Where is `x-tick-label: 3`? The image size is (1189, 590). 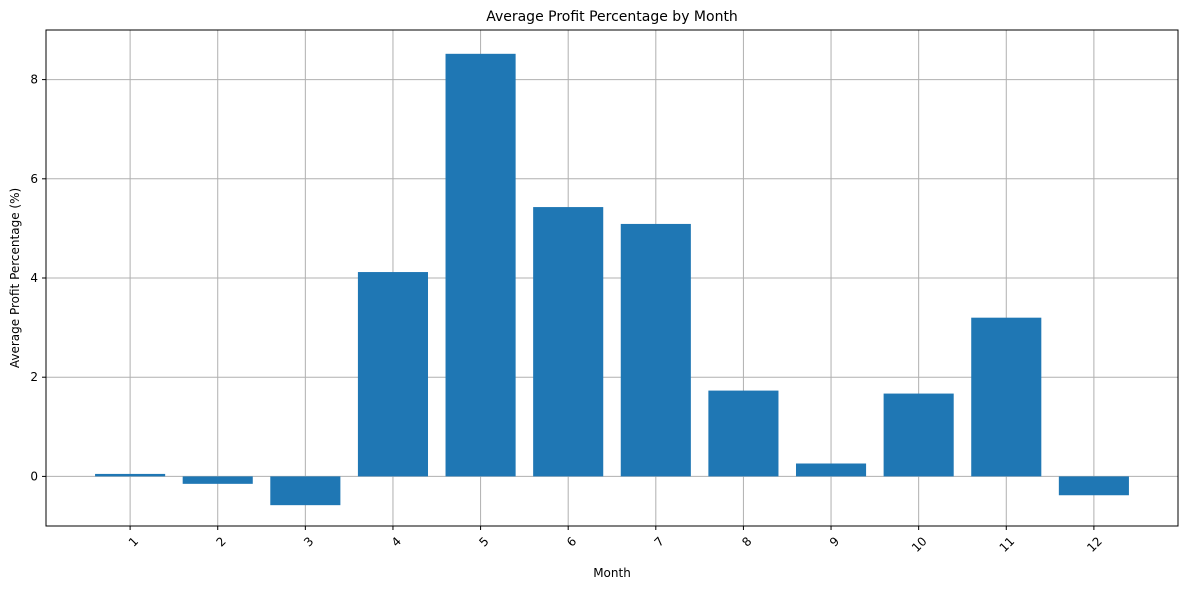
x-tick-label: 3 is located at coordinates (308, 541).